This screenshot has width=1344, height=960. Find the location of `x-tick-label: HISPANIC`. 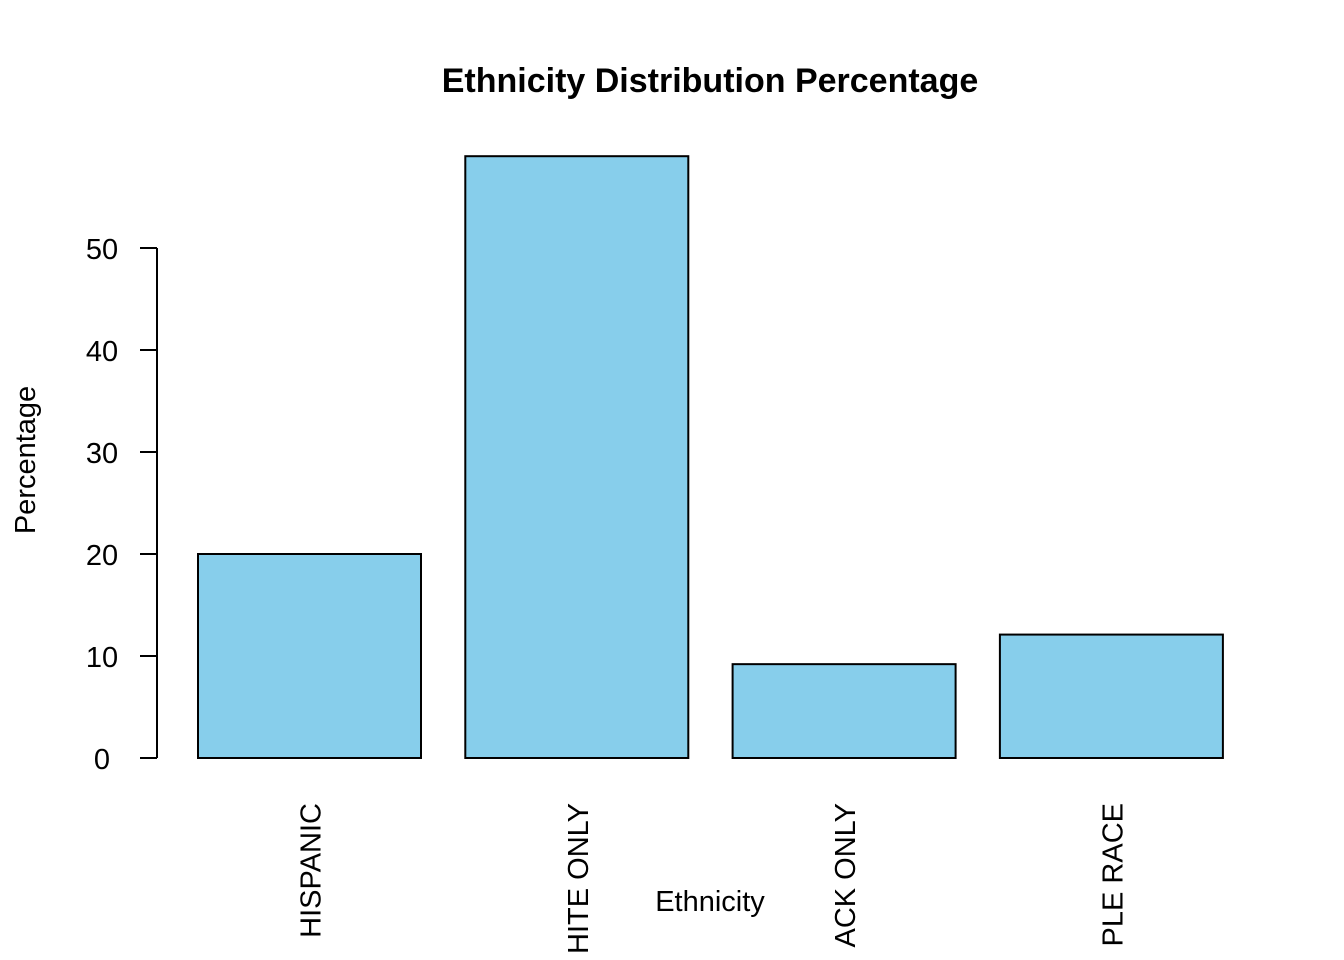

x-tick-label: HISPANIC is located at coordinates (312, 870).